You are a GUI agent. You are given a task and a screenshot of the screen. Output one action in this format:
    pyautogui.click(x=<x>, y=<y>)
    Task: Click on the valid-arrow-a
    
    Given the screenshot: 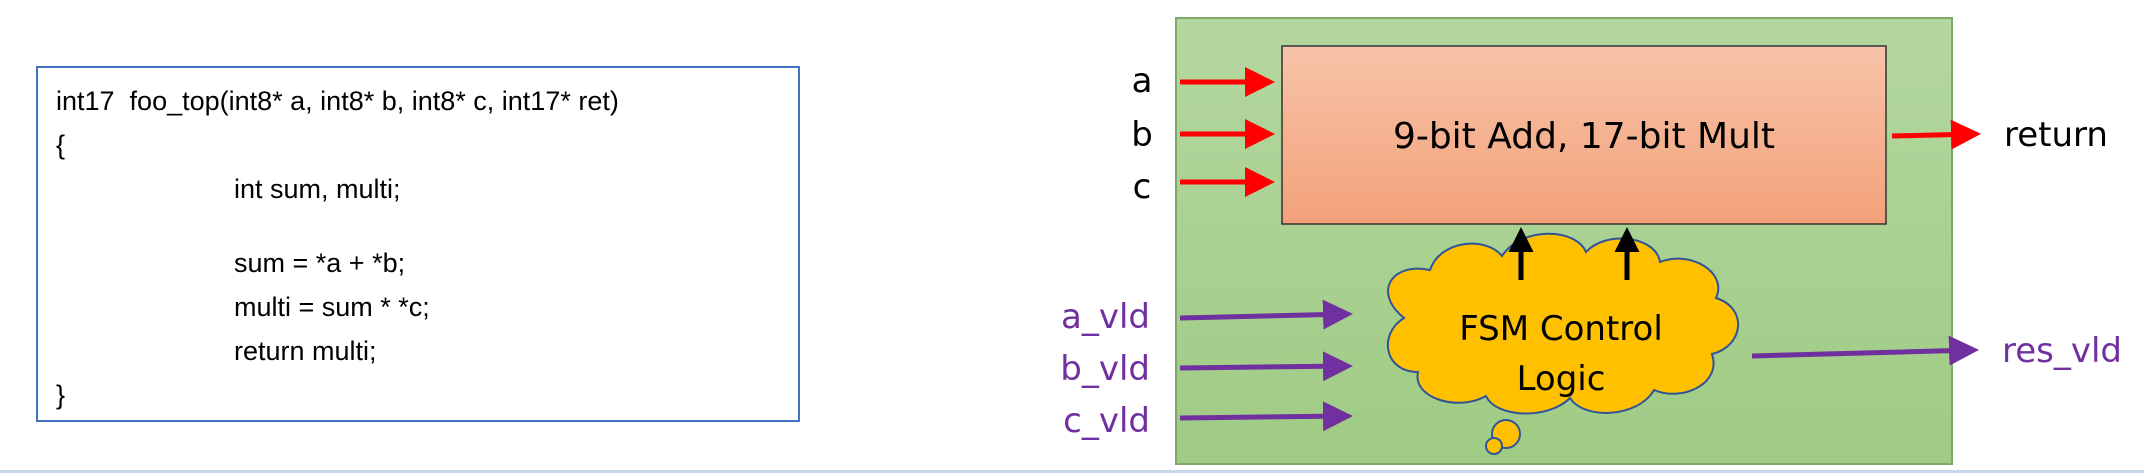 What is the action you would take?
    pyautogui.click(x=1266, y=314)
    